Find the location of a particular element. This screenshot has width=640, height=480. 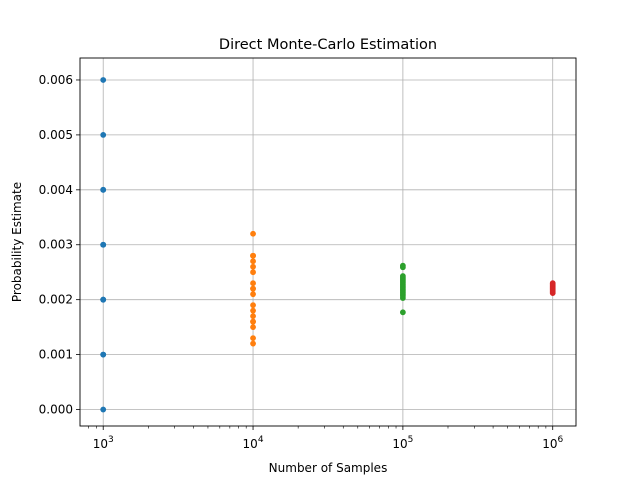

y-tick-label: 0.001 is located at coordinates (56, 355).